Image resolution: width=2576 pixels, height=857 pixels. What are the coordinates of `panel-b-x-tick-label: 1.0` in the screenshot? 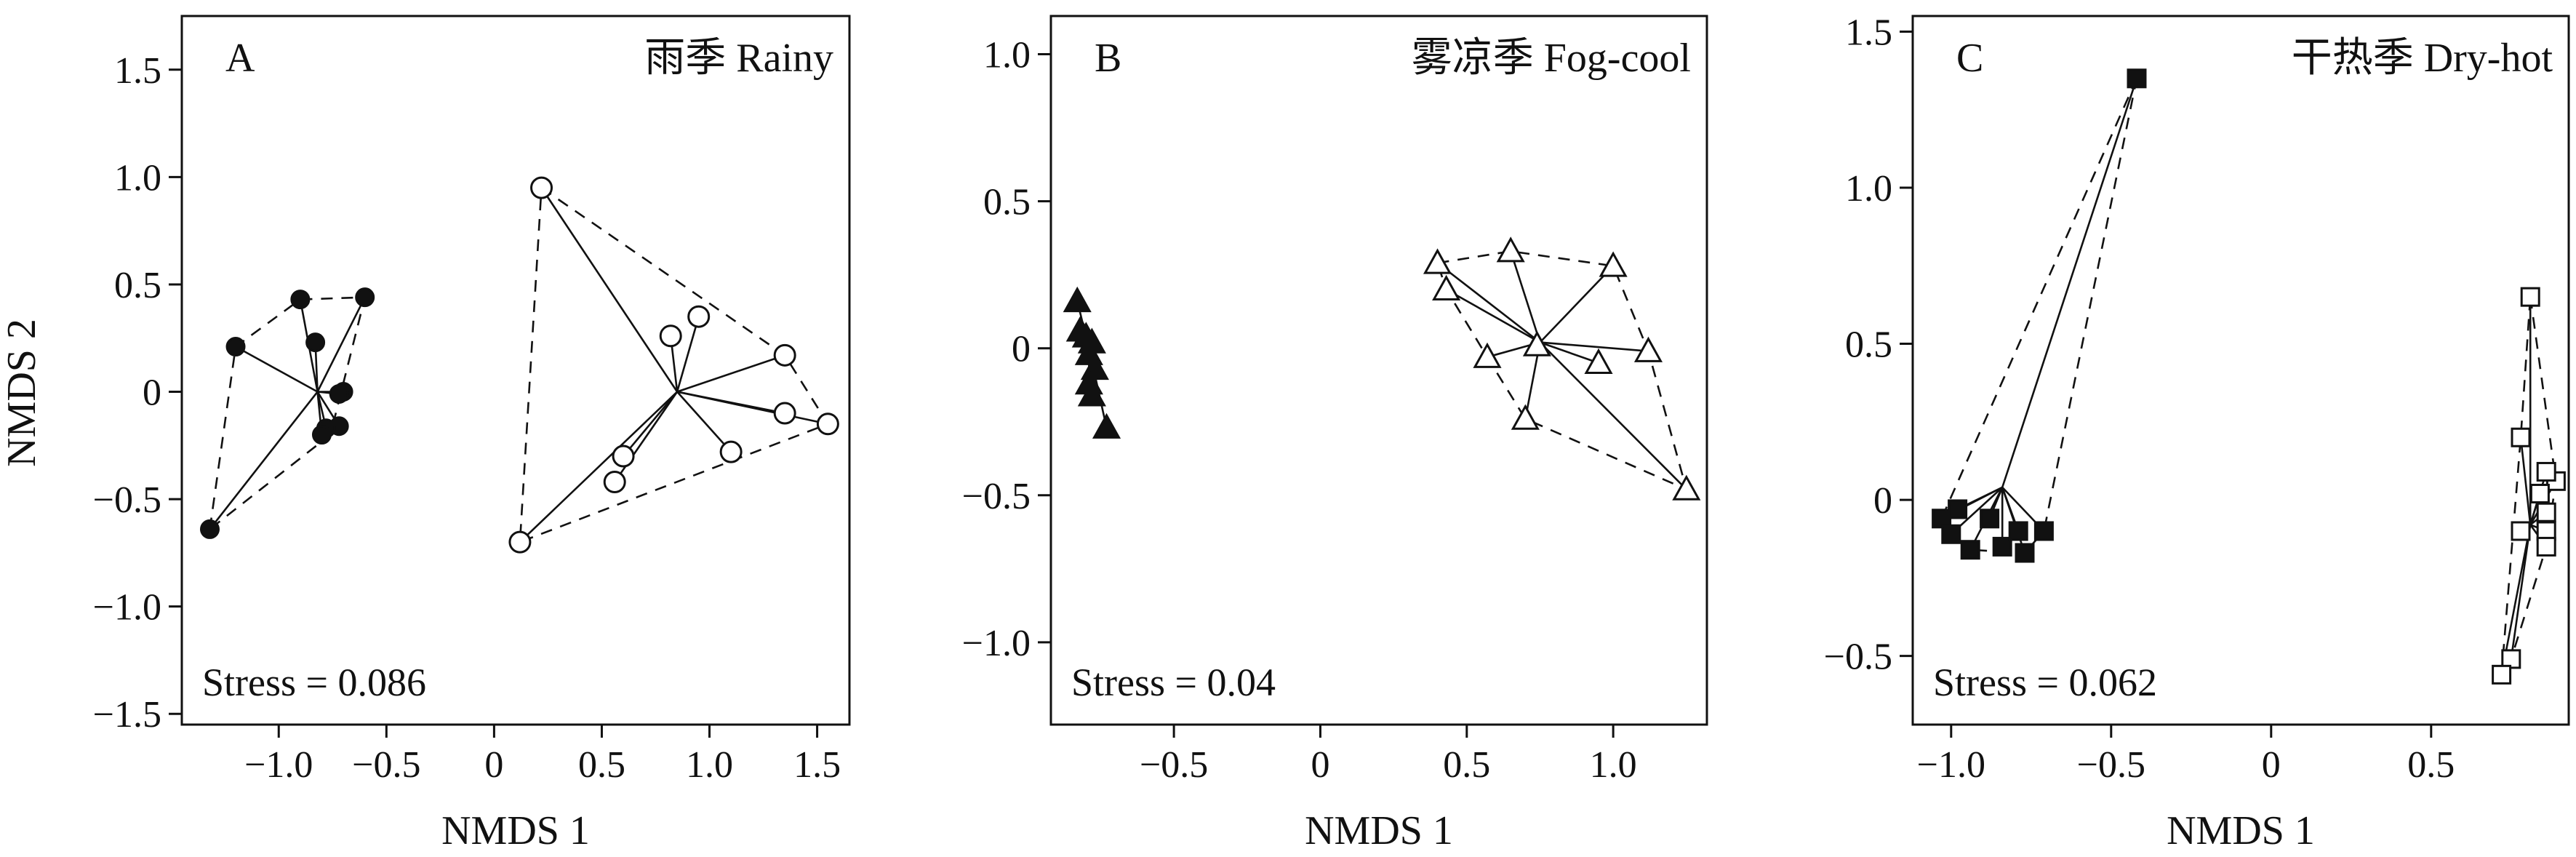 It's located at (1613, 765).